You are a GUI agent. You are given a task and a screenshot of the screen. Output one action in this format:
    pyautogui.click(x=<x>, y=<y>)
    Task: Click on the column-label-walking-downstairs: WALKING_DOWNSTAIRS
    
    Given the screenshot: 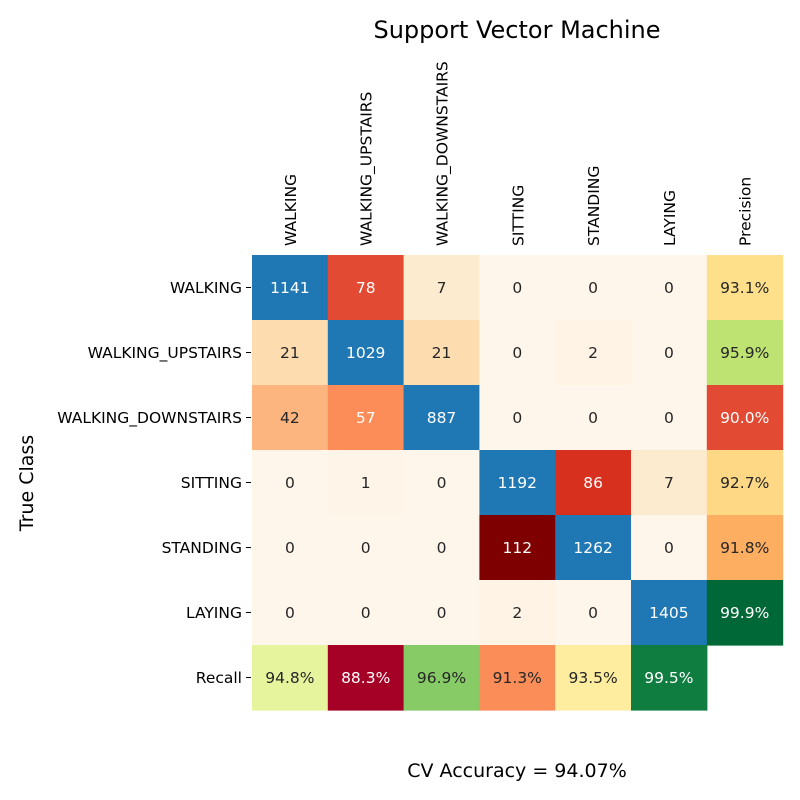 What is the action you would take?
    pyautogui.click(x=443, y=153)
    